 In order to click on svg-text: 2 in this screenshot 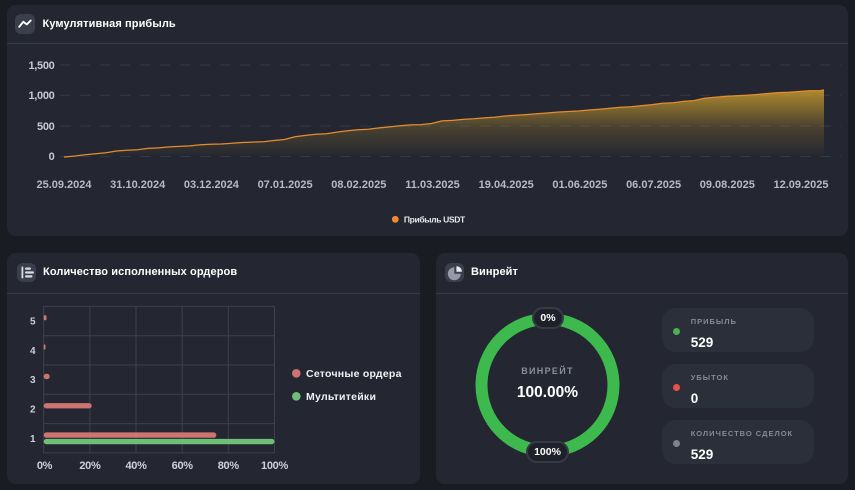, I will do `click(33, 410)`.